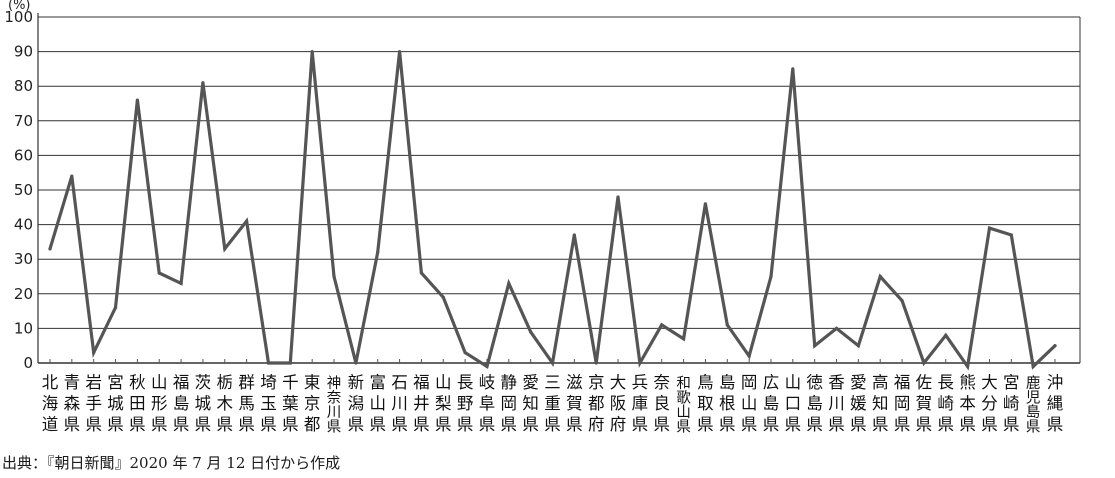 Image resolution: width=1115 pixels, height=478 pixels. Describe the element at coordinates (487, 403) in the screenshot. I see `x-category-label: 岐阜県` at that location.